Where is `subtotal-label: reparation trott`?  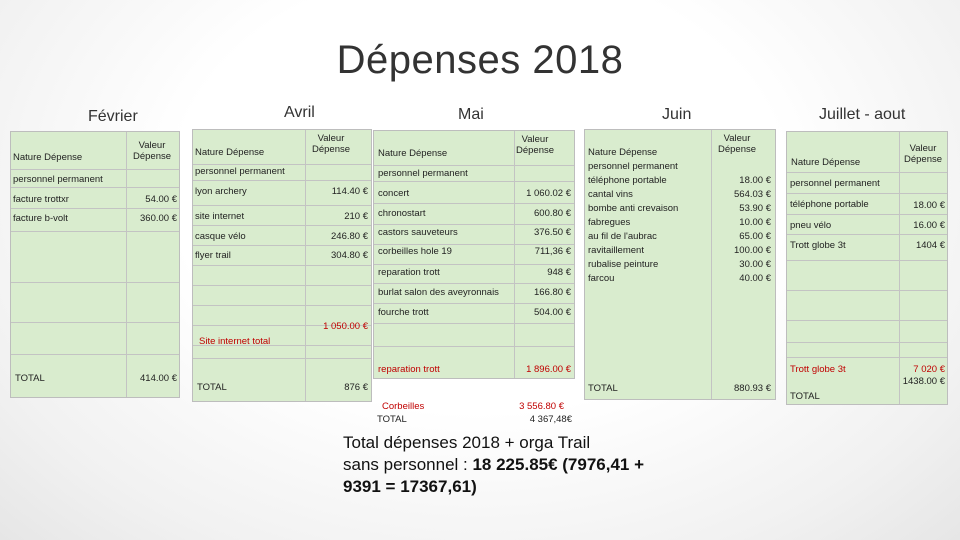
subtotal-label: reparation trott is located at coordinates (409, 369).